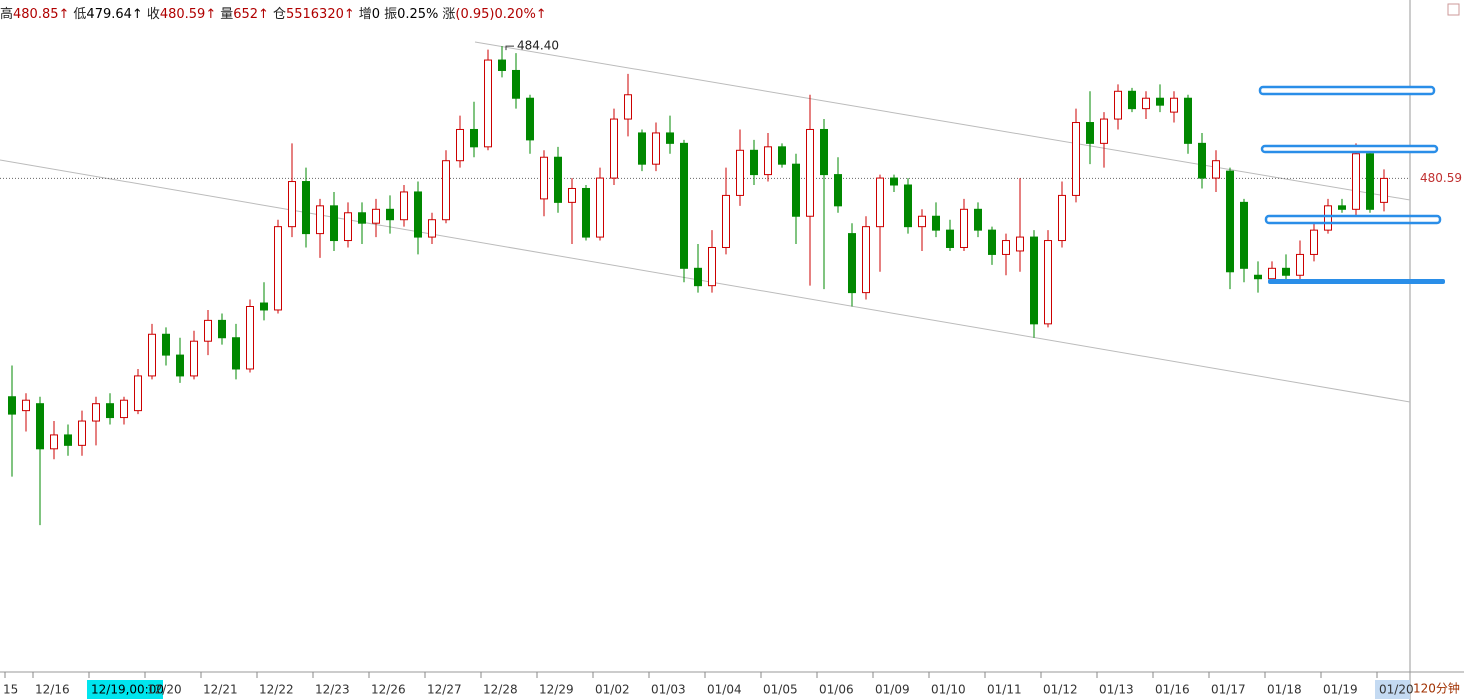 The height and width of the screenshot is (700, 1464). What do you see at coordinates (107, 14) in the screenshot?
I see `quote-item: 低479.64↑` at bounding box center [107, 14].